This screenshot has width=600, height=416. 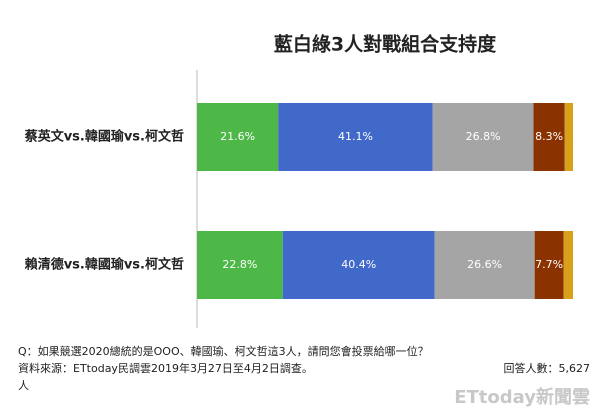 I want to click on note: 人, so click(x=23, y=385).